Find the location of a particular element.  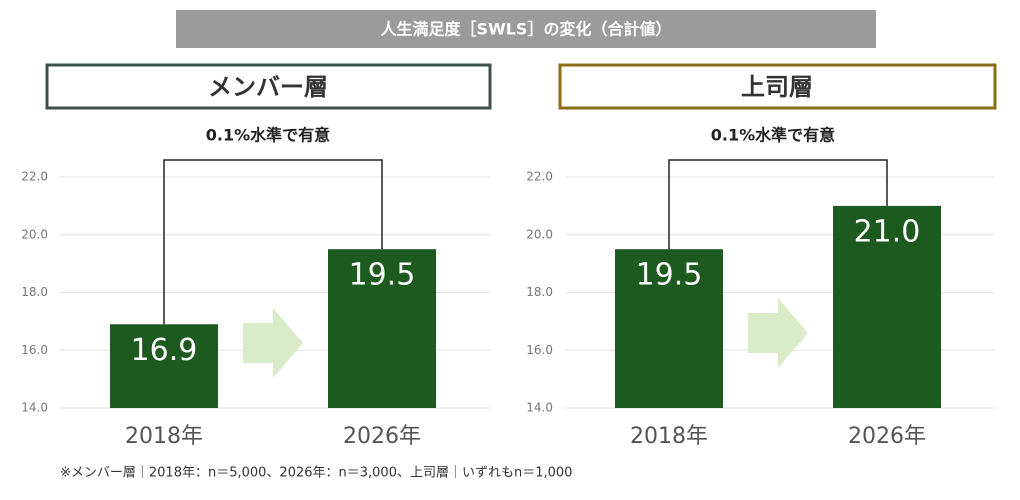

panel-title: メンバー層 is located at coordinates (268, 87).